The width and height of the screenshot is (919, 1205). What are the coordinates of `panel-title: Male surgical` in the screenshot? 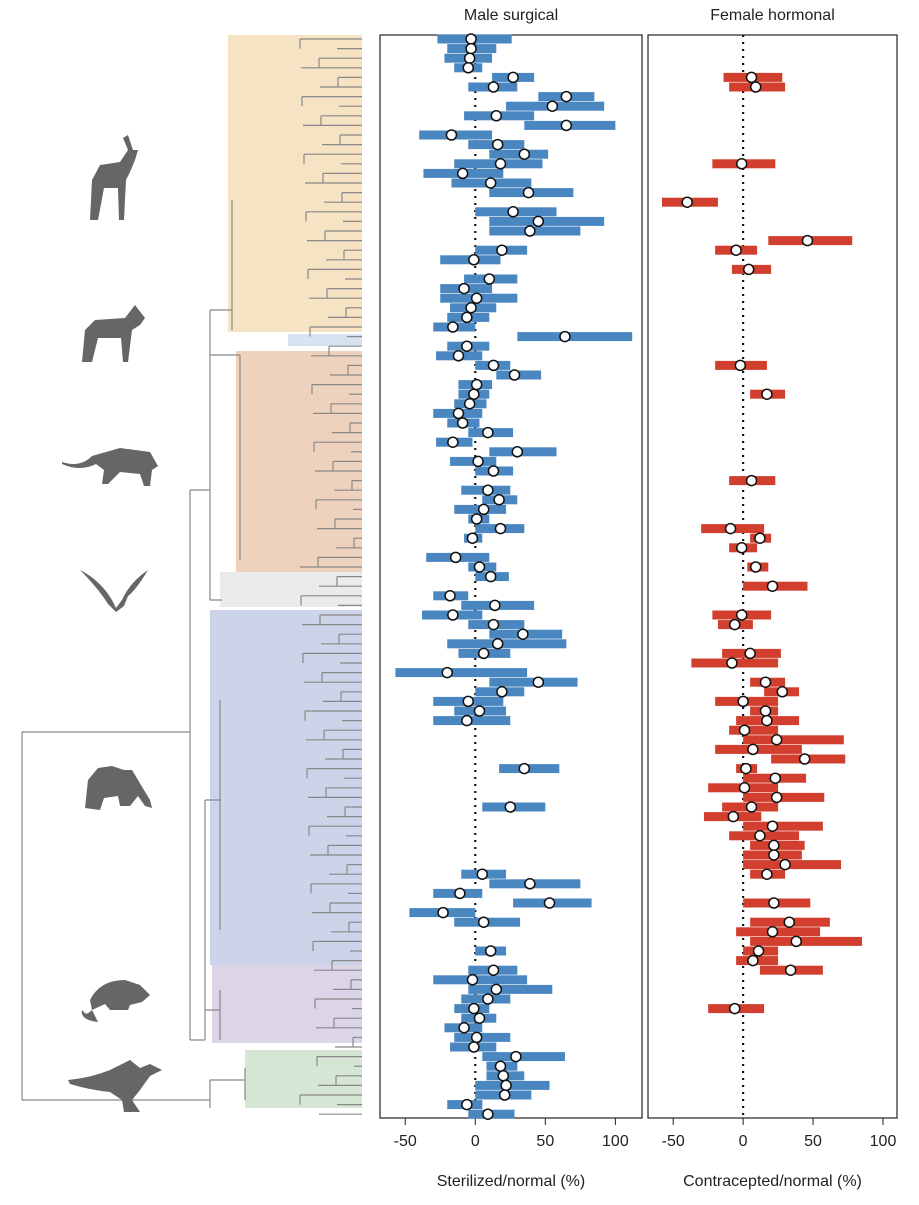 It's located at (511, 15).